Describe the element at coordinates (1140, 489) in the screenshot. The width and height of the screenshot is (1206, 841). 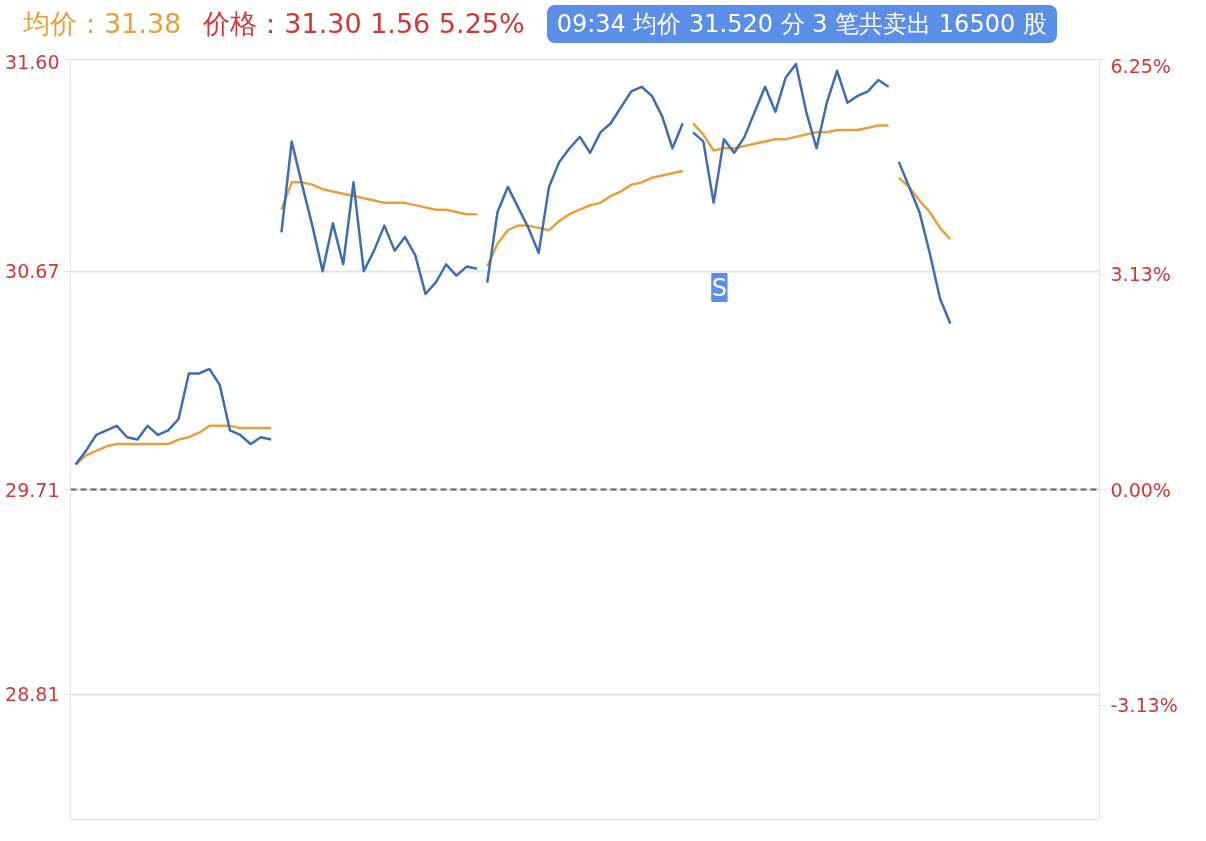
I see `y2-tick-label: 0.00%` at that location.